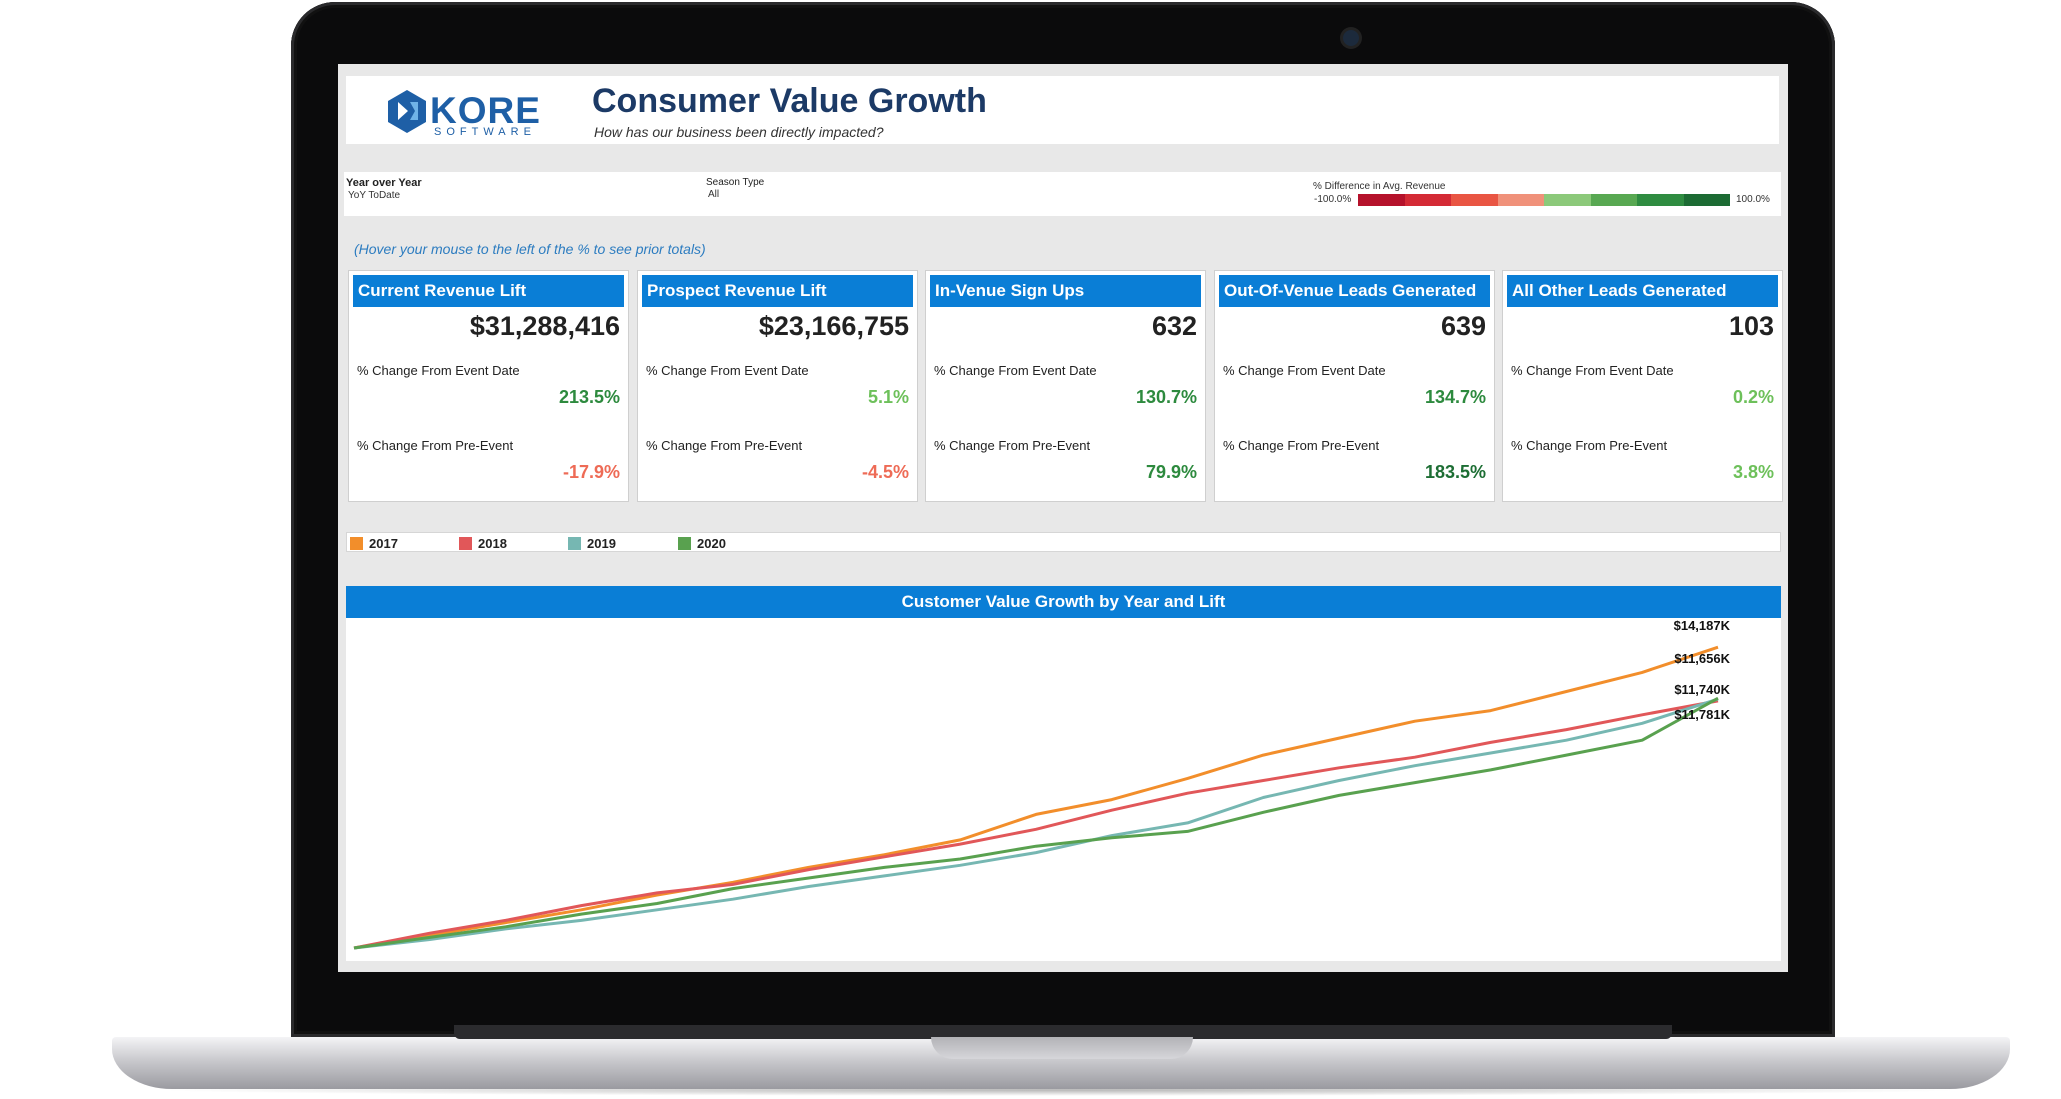  I want to click on season-filter-label: Season Type, so click(735, 182).